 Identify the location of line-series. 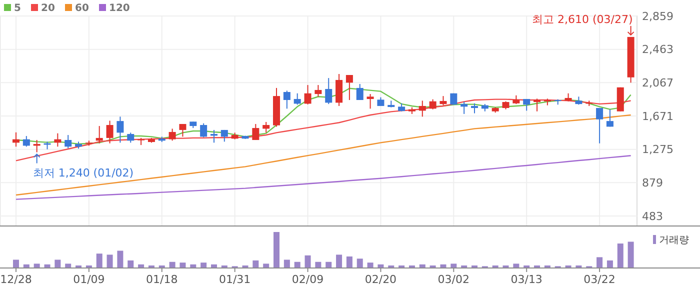
(323, 177).